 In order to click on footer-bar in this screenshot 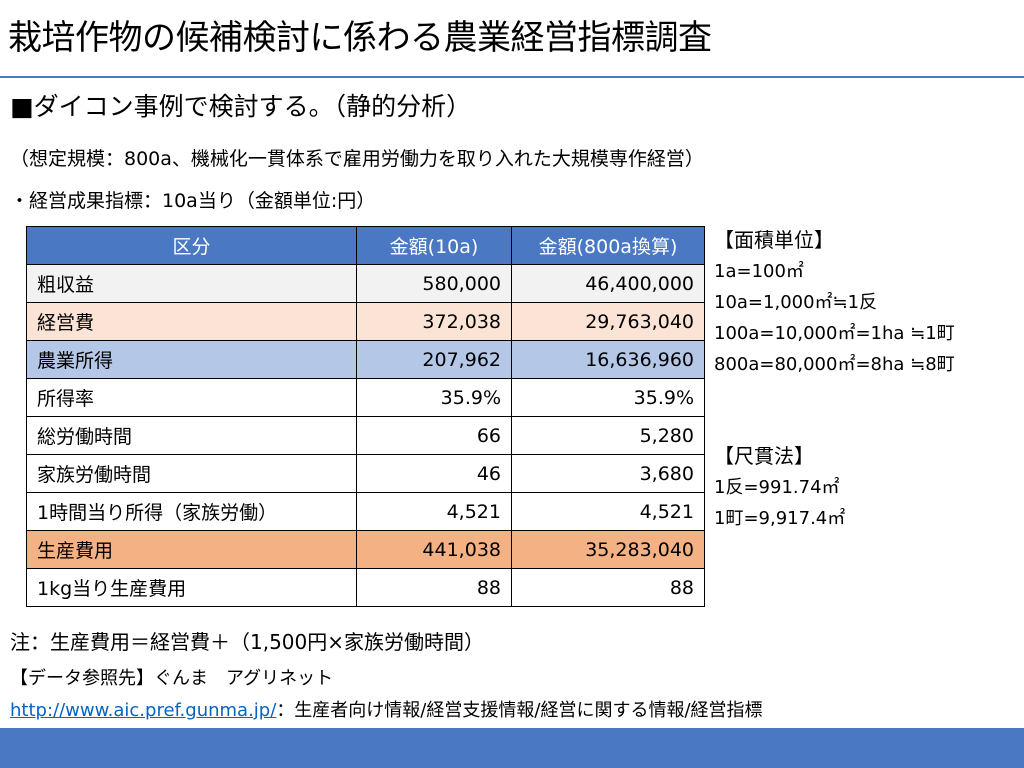, I will do `click(512, 748)`.